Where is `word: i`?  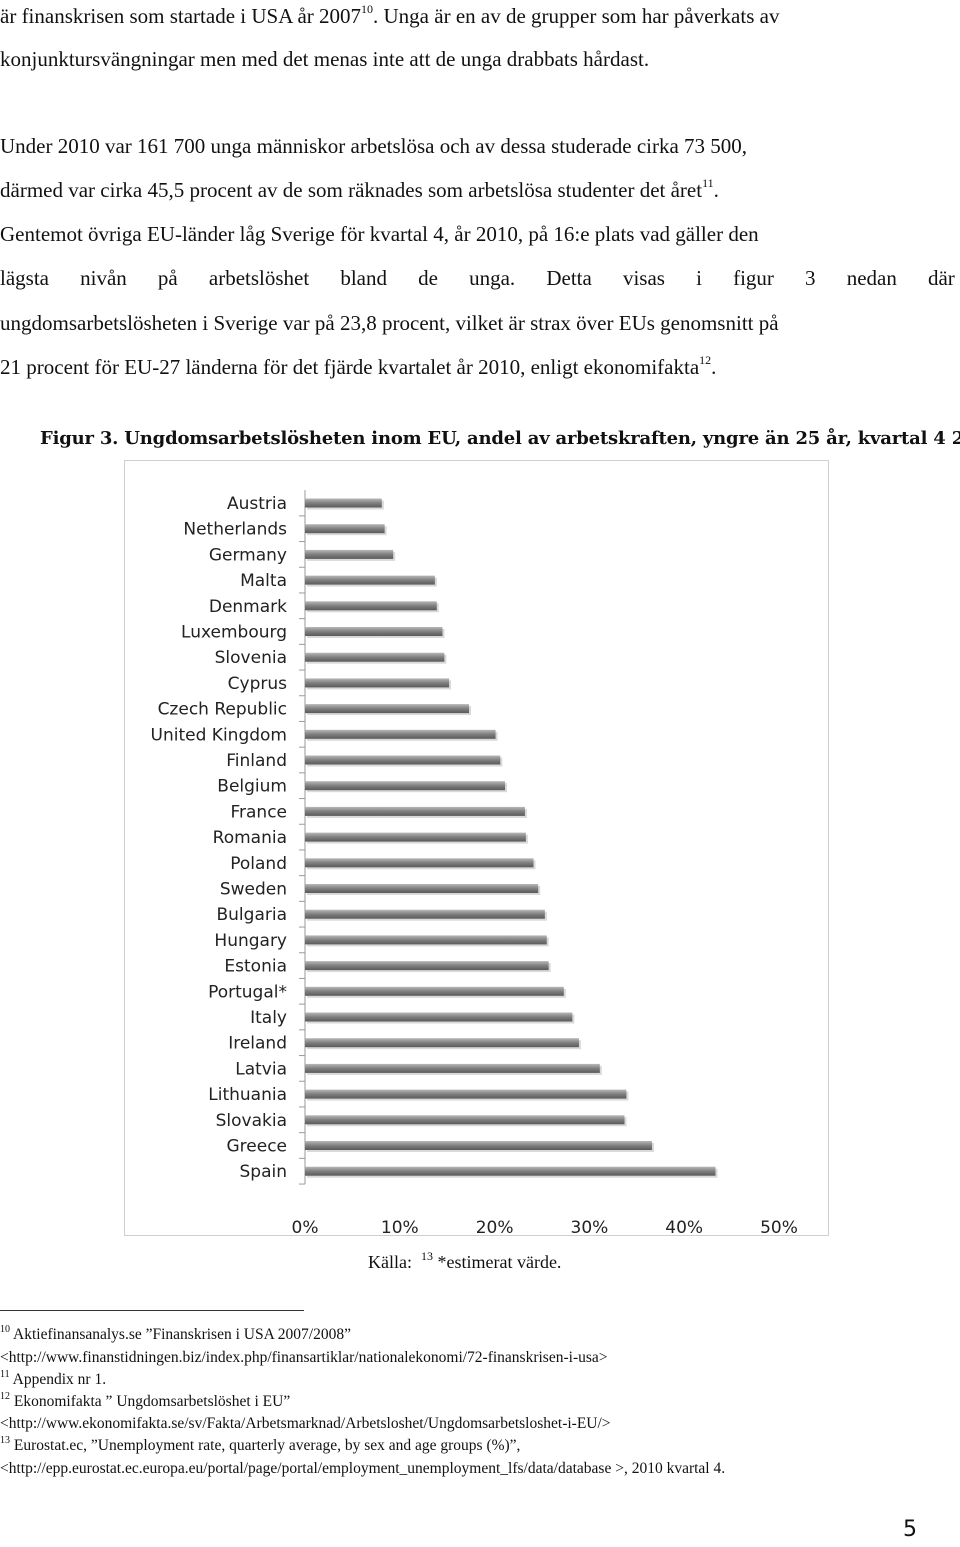 word: i is located at coordinates (699, 278).